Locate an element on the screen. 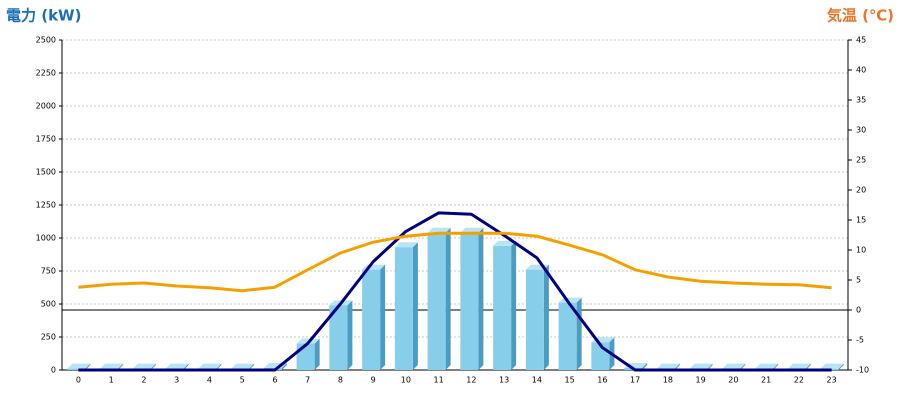  x-tick-label: 22 is located at coordinates (799, 380).